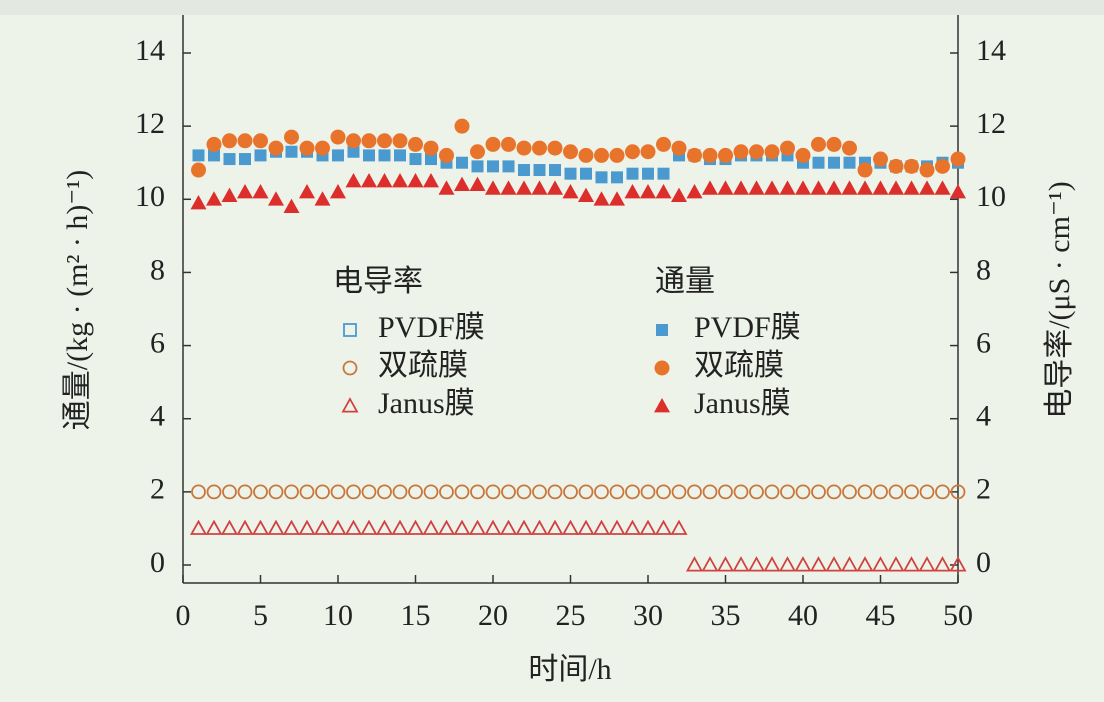  I want to click on y2-tick-label: 8, so click(983, 269).